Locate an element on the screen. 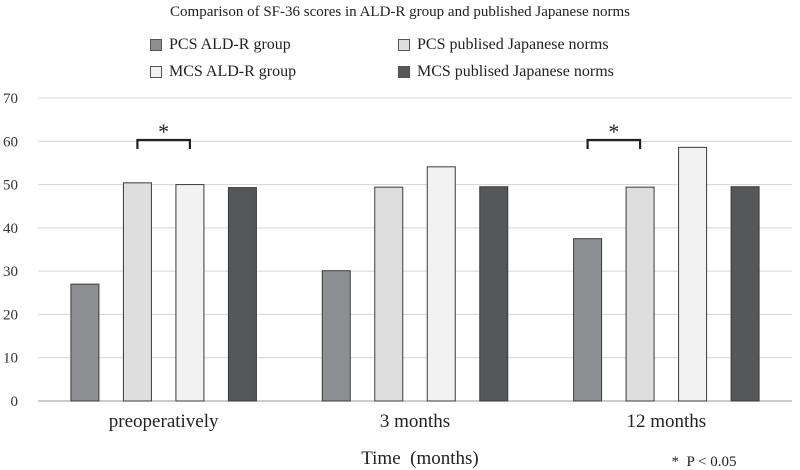 The height and width of the screenshot is (470, 800). x-category-label-2: 12 months is located at coordinates (666, 421).